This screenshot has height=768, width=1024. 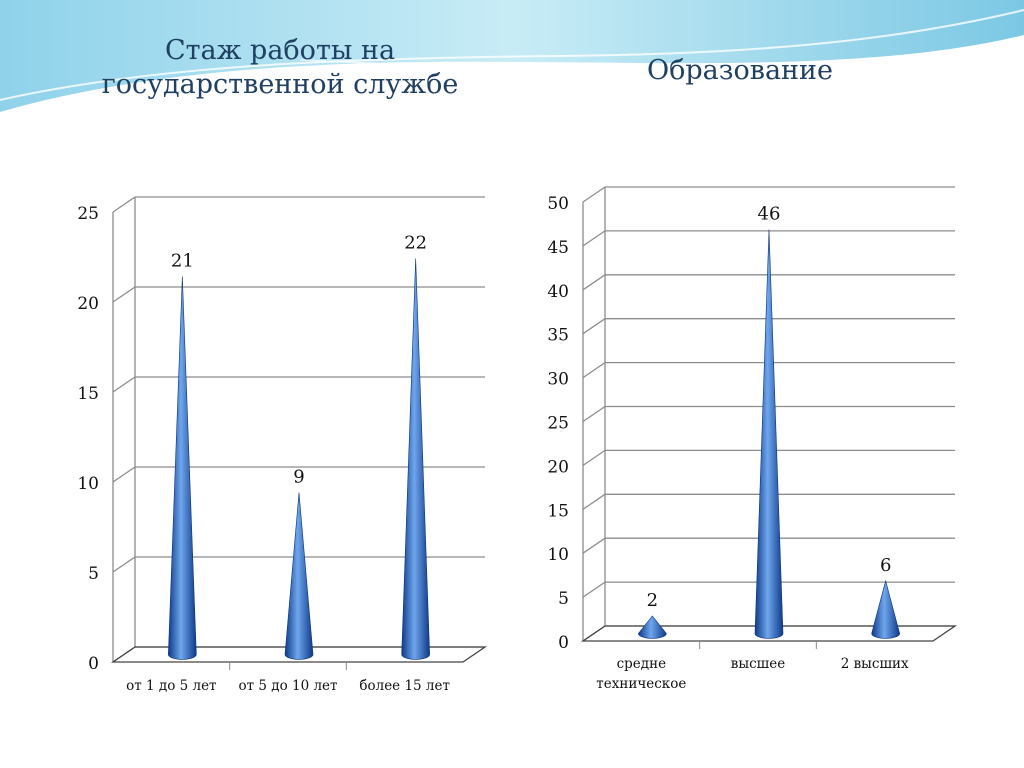 What do you see at coordinates (558, 204) in the screenshot?
I see `y-tick-label: 50` at bounding box center [558, 204].